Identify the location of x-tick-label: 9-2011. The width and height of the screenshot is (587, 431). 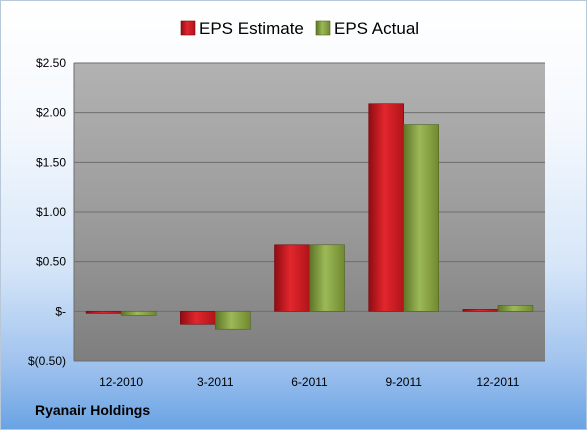
(403, 382).